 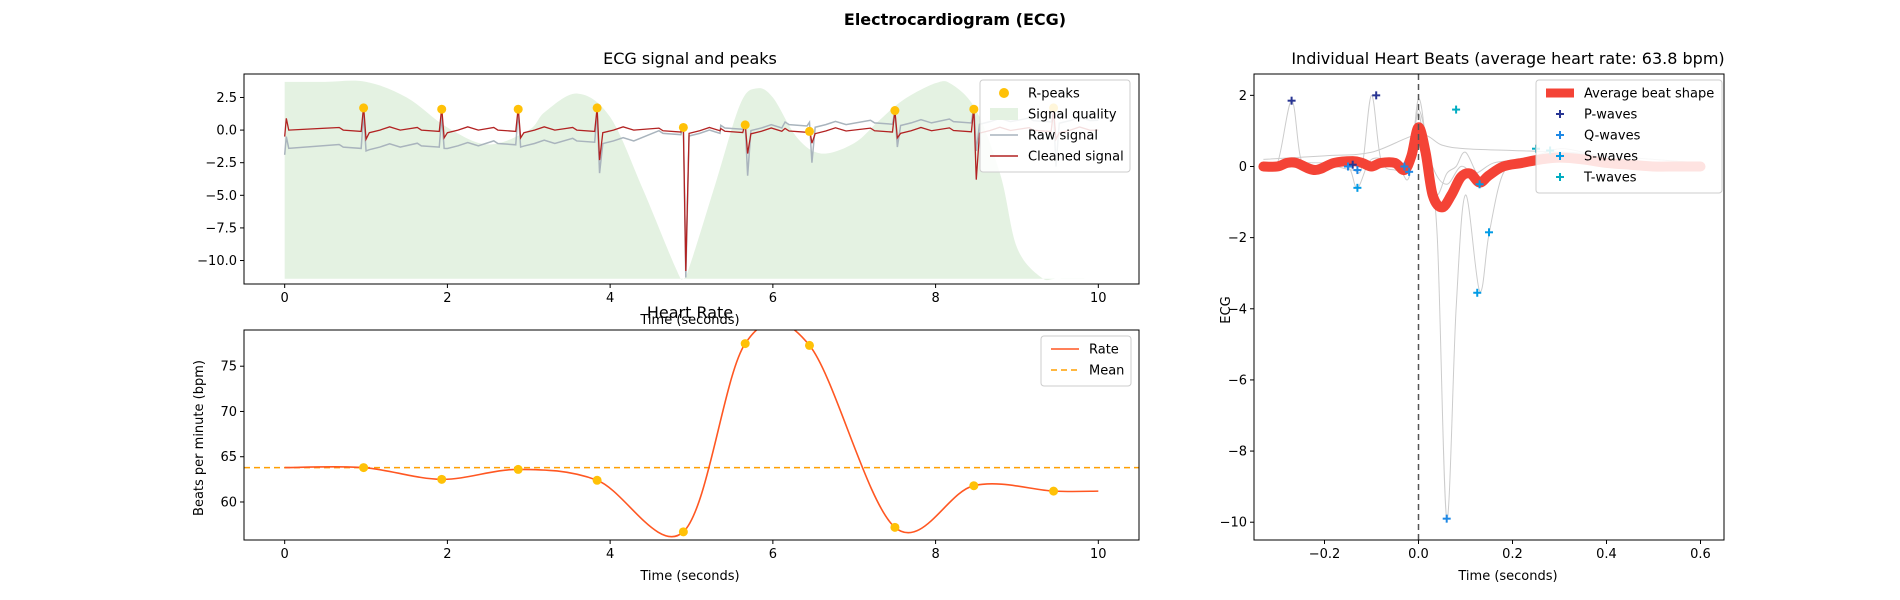 I want to click on ecg-panel-title: ECG signal and peaks, so click(x=690, y=58).